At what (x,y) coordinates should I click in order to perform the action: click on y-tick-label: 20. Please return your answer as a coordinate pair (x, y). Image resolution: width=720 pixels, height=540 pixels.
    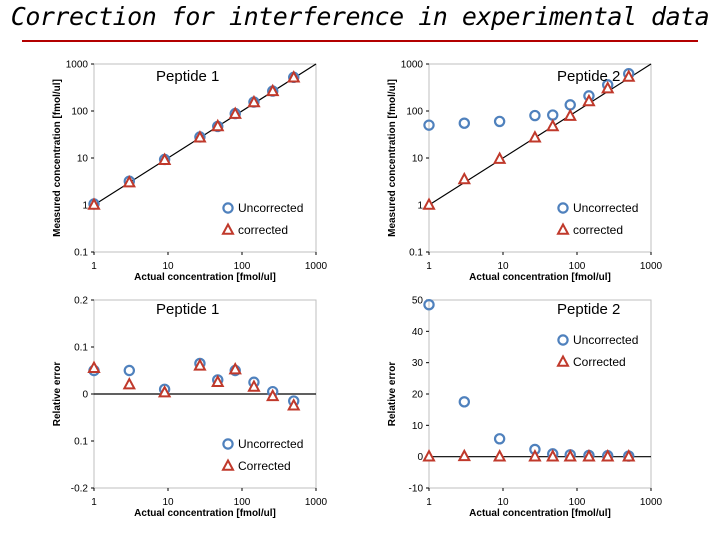
    Looking at the image, I should click on (418, 395).